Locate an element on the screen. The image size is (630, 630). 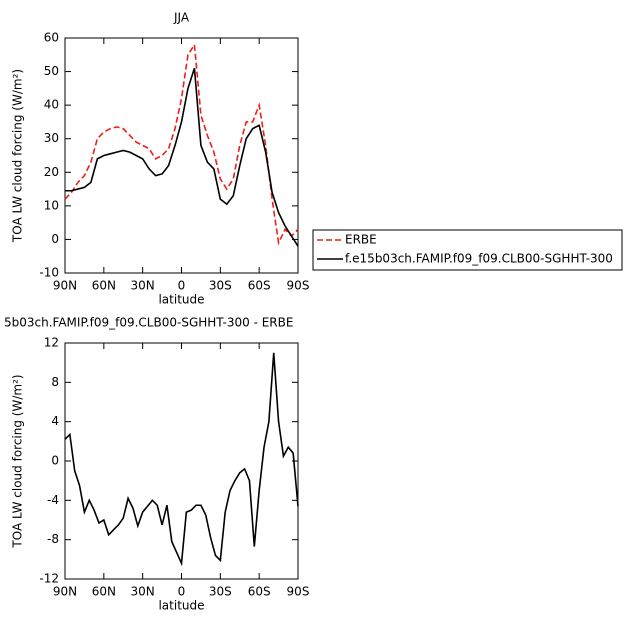
y-tick-label: 10 is located at coordinates (51, 205).